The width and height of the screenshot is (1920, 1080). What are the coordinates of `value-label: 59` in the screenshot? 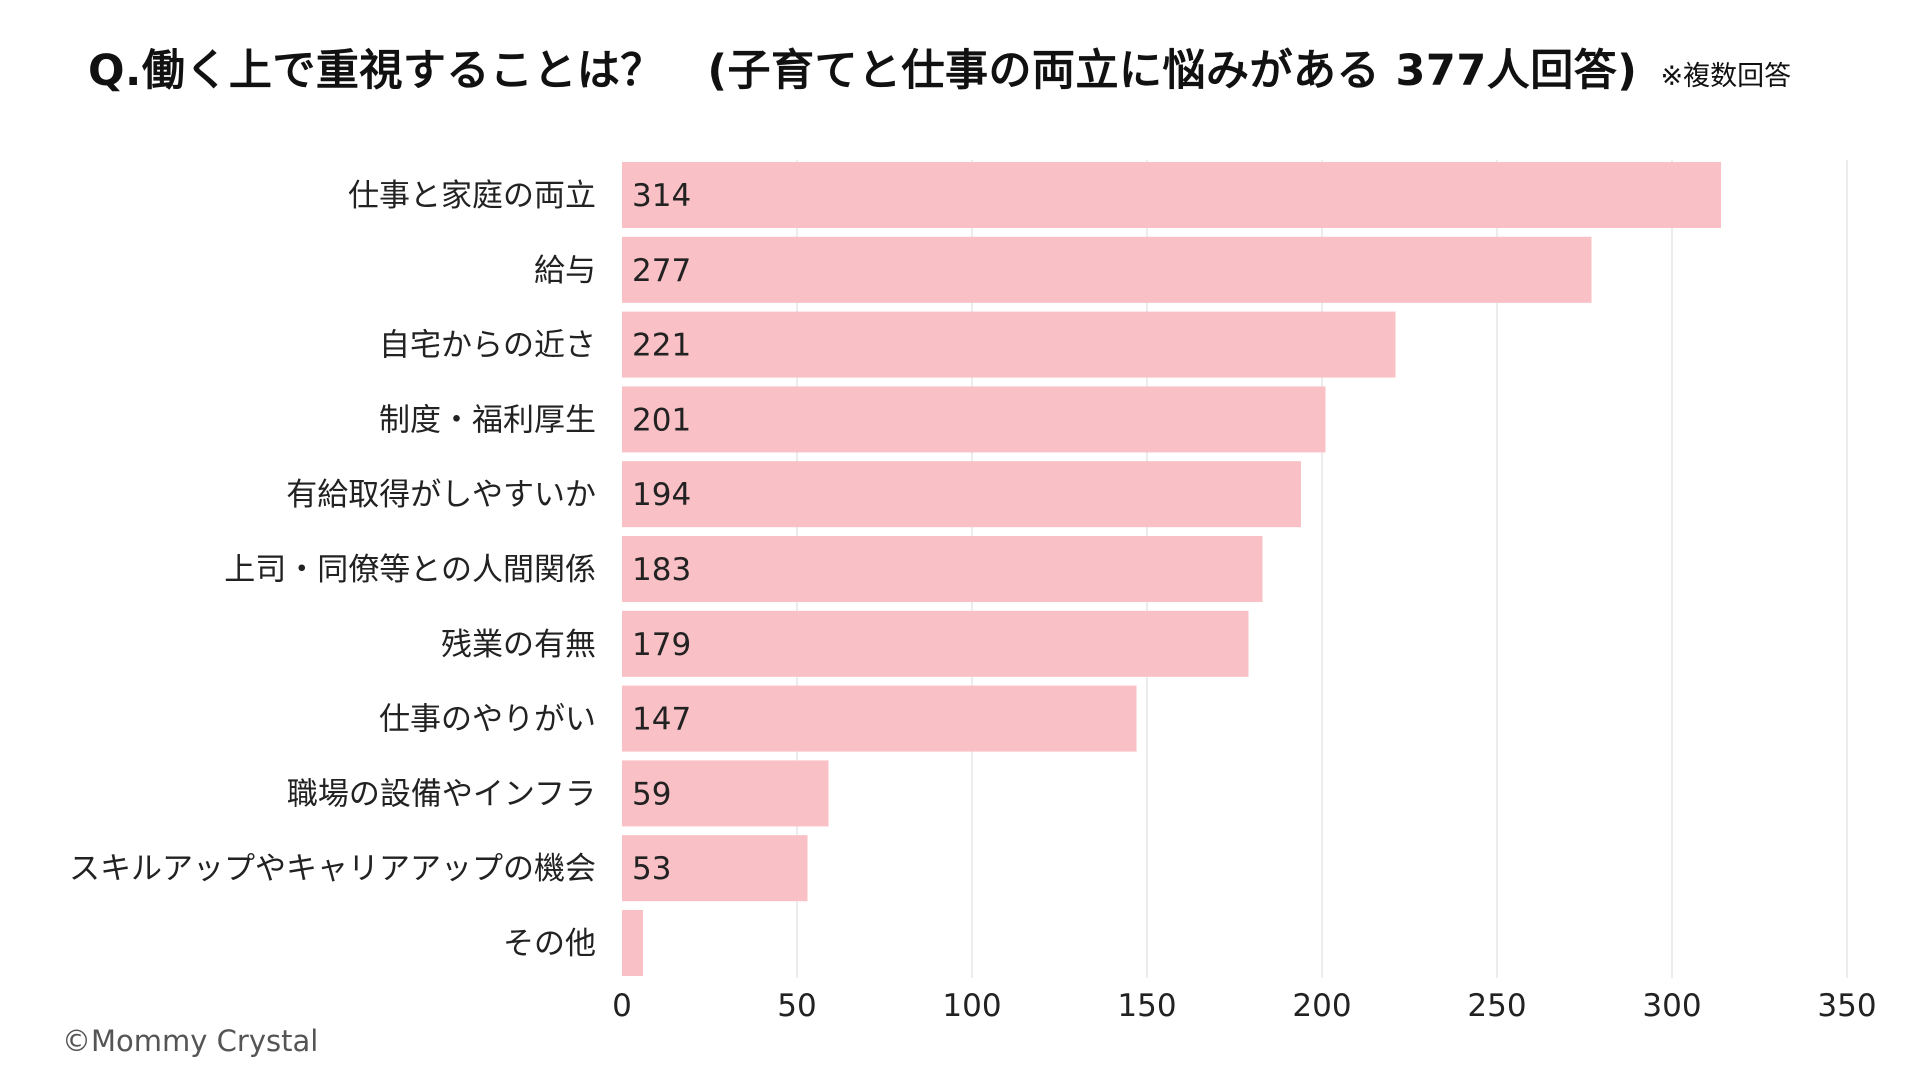 It's located at (651, 794).